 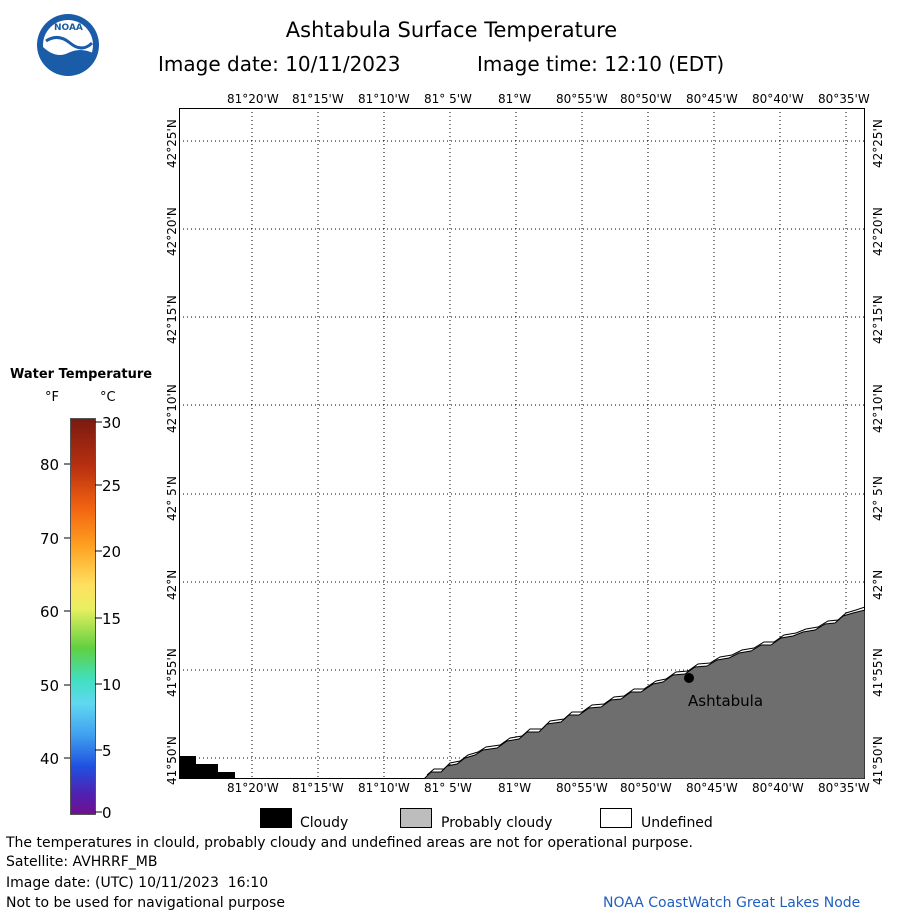 I want to click on legend-ticks, so click(x=83, y=617).